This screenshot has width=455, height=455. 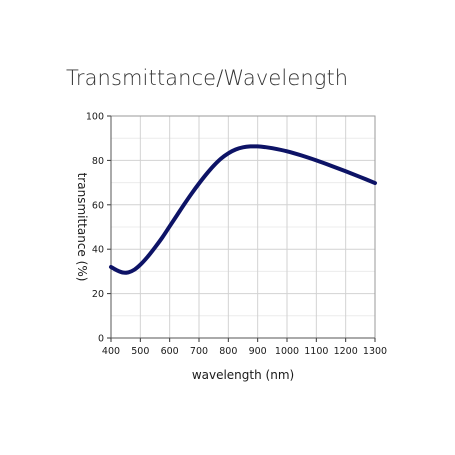 I want to click on x-tick-label: 400, so click(x=111, y=351).